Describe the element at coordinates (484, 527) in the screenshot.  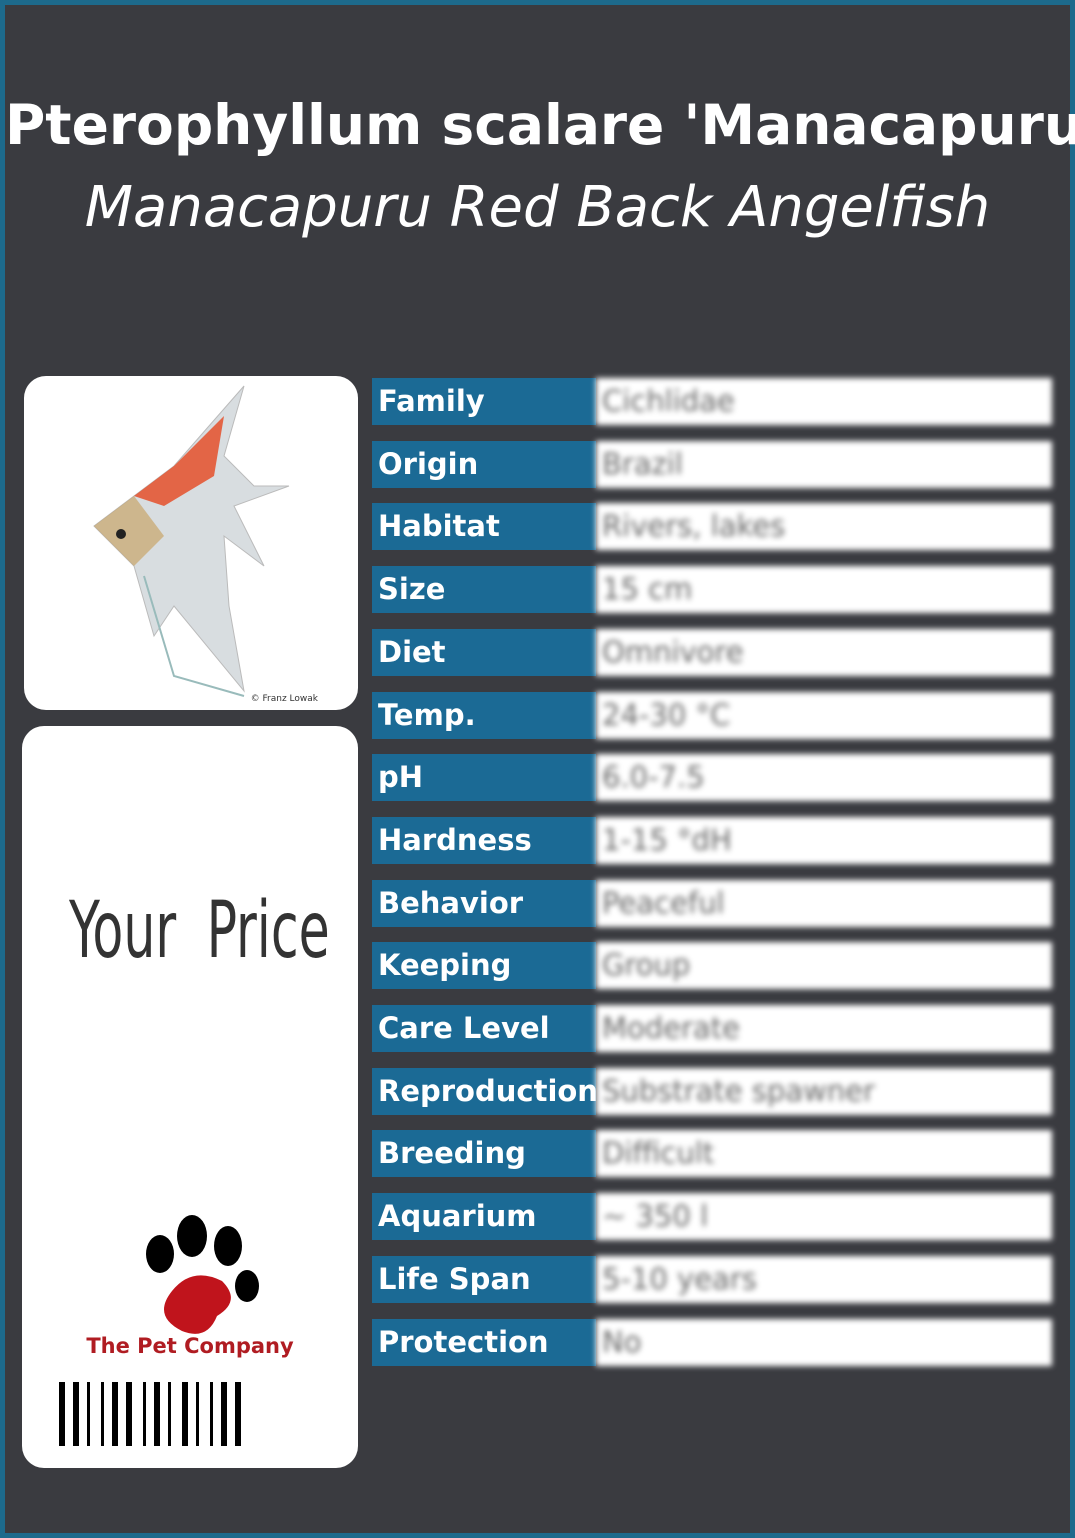
I see `row-label: Habitat` at that location.